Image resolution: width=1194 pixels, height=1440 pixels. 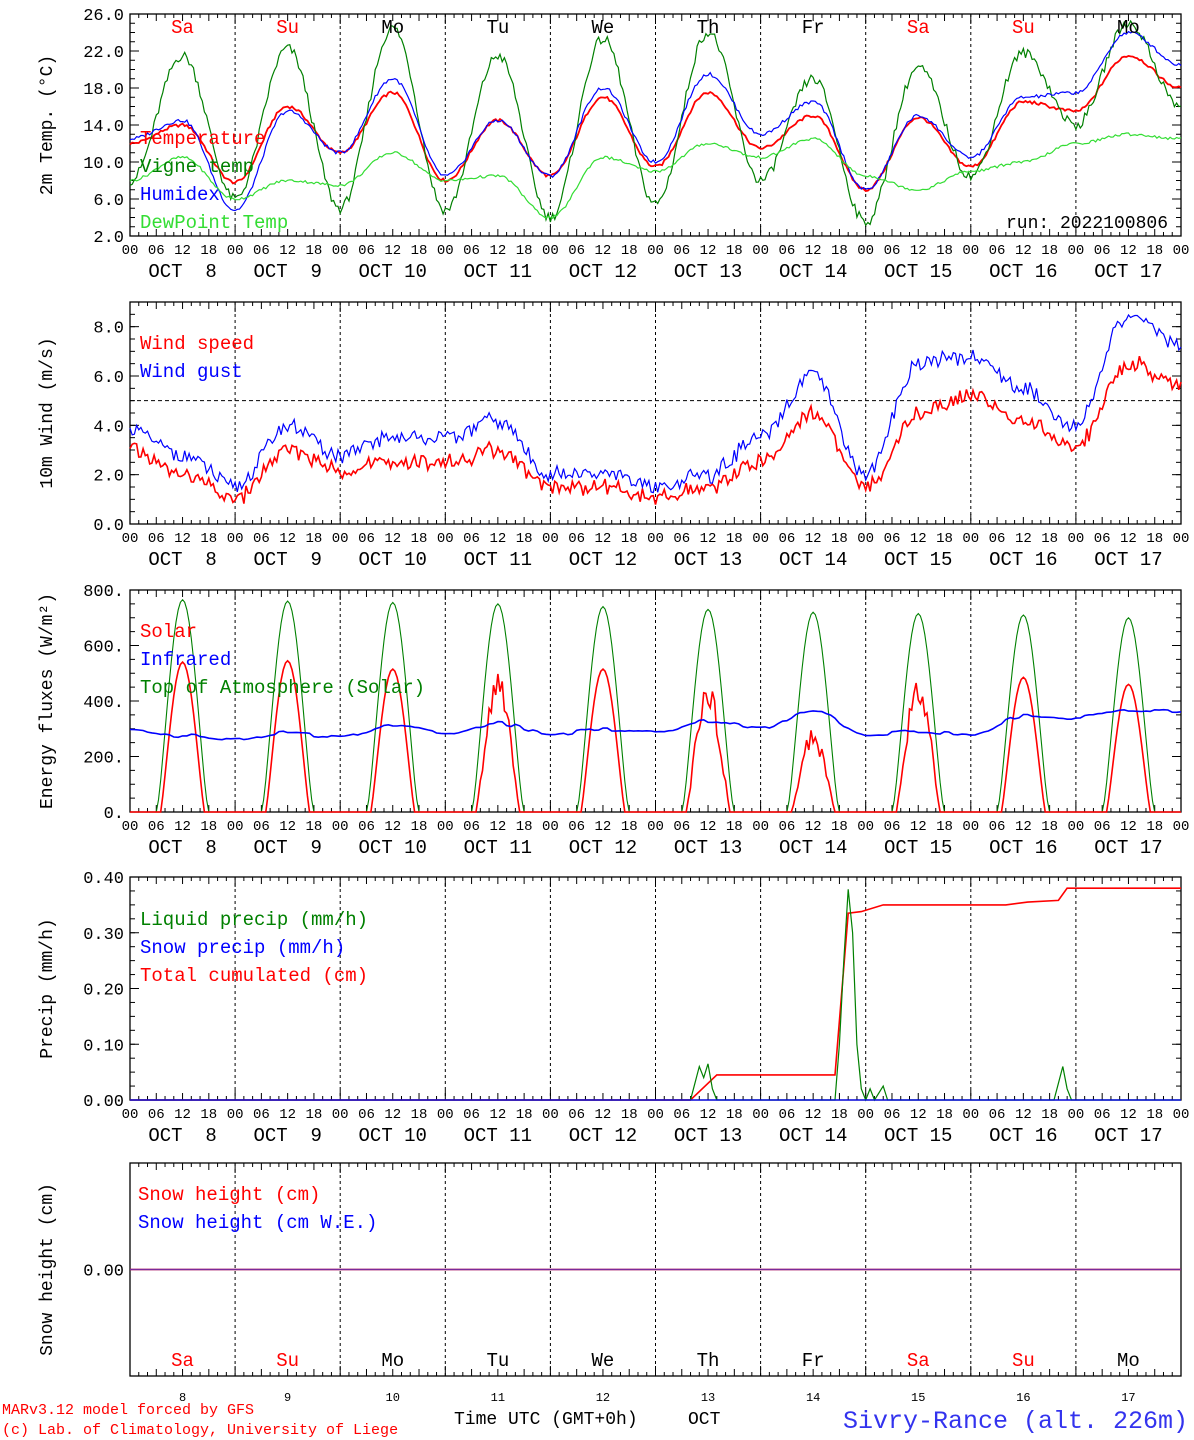 What do you see at coordinates (603, 1398) in the screenshot?
I see `x-day-number: 12` at bounding box center [603, 1398].